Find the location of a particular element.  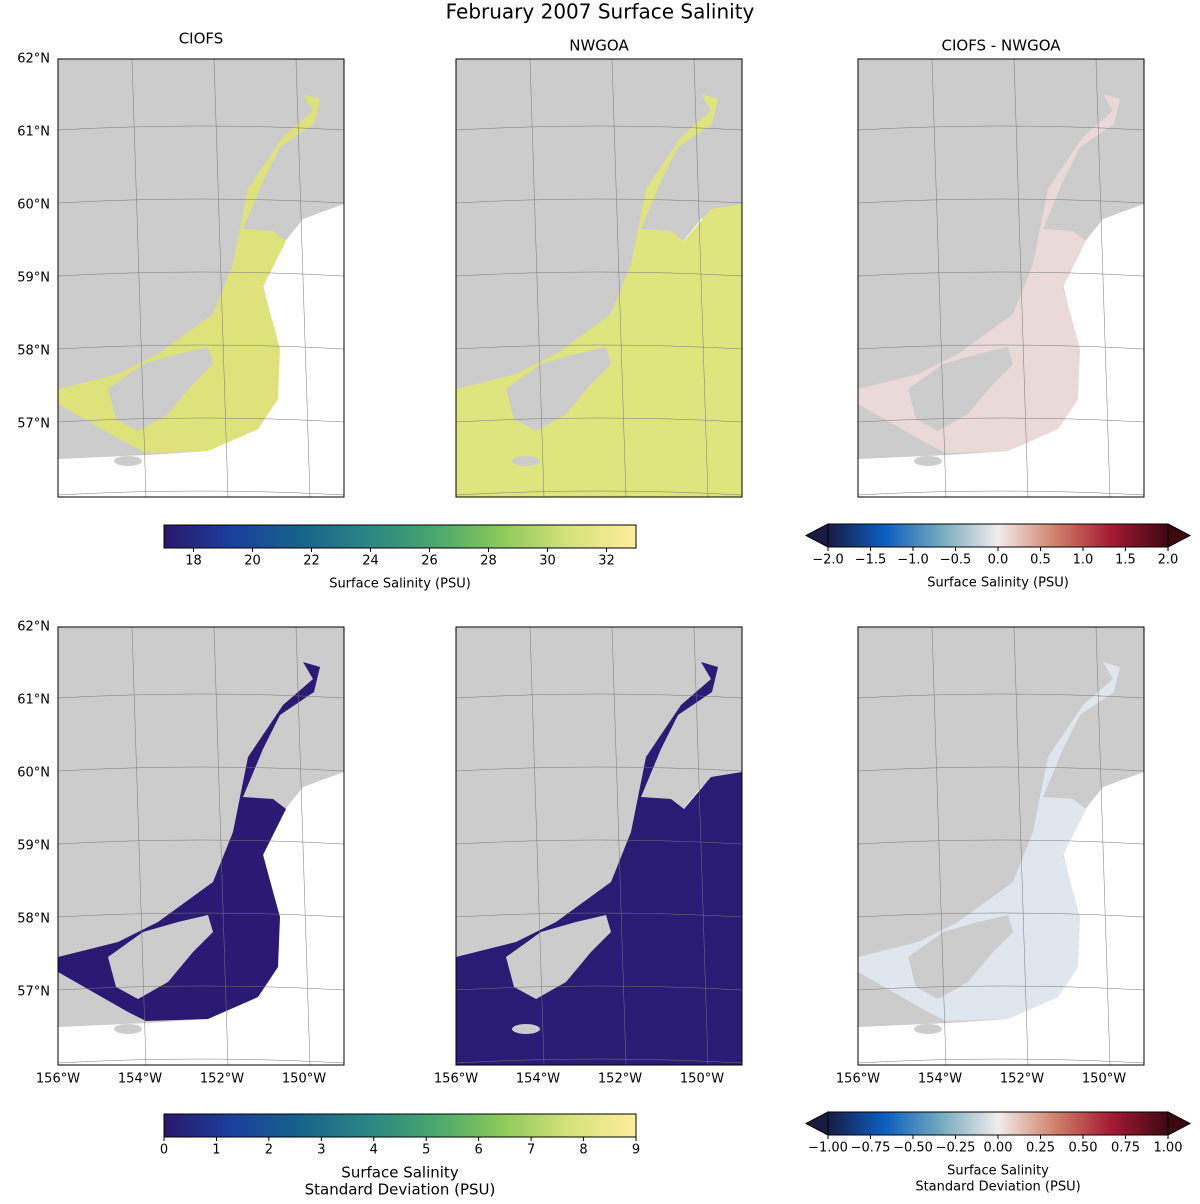

colorbar-tick-label: 3 is located at coordinates (321, 1150).